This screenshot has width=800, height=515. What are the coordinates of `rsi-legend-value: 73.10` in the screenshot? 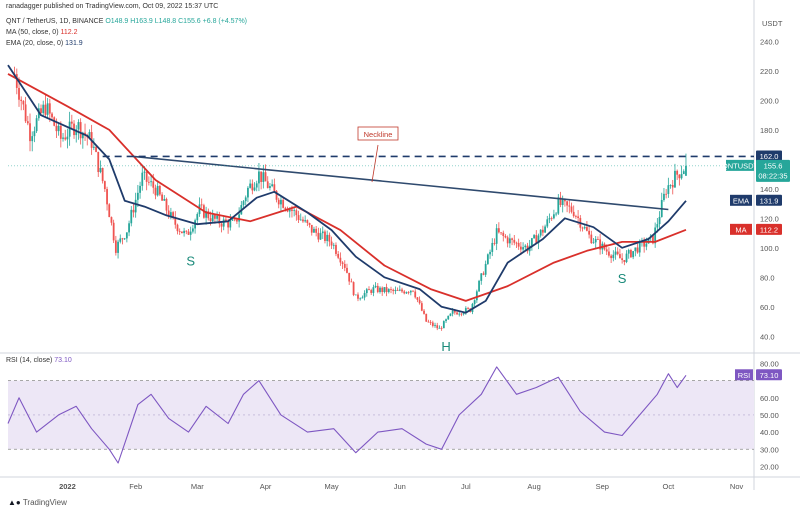 It's located at (63, 360).